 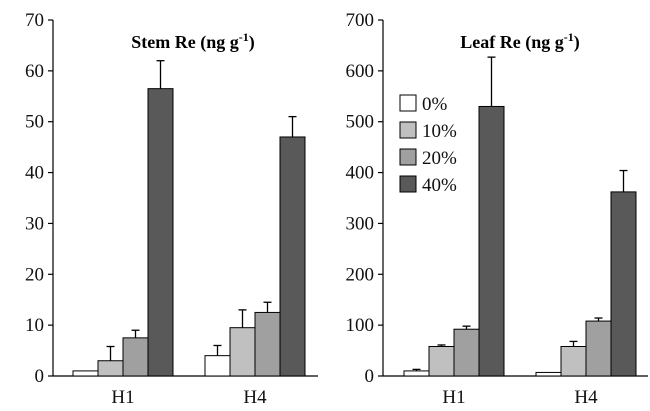 What do you see at coordinates (34, 122) in the screenshot?
I see `stem-ytick-label: 50` at bounding box center [34, 122].